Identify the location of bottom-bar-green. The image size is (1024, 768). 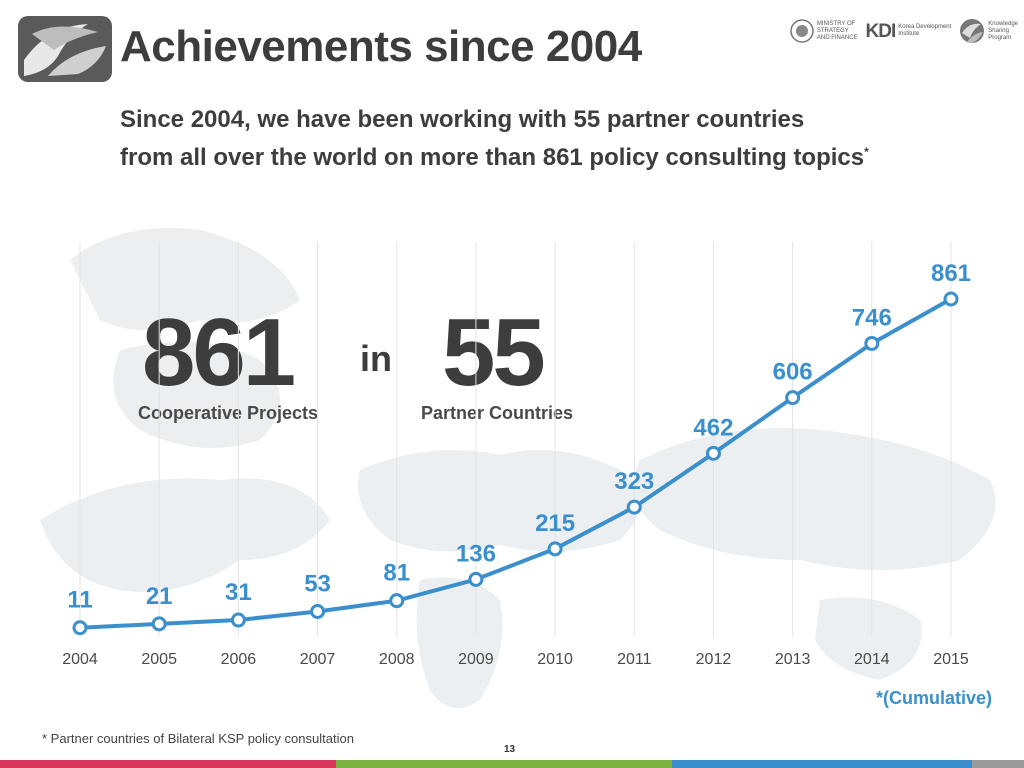
(504, 764).